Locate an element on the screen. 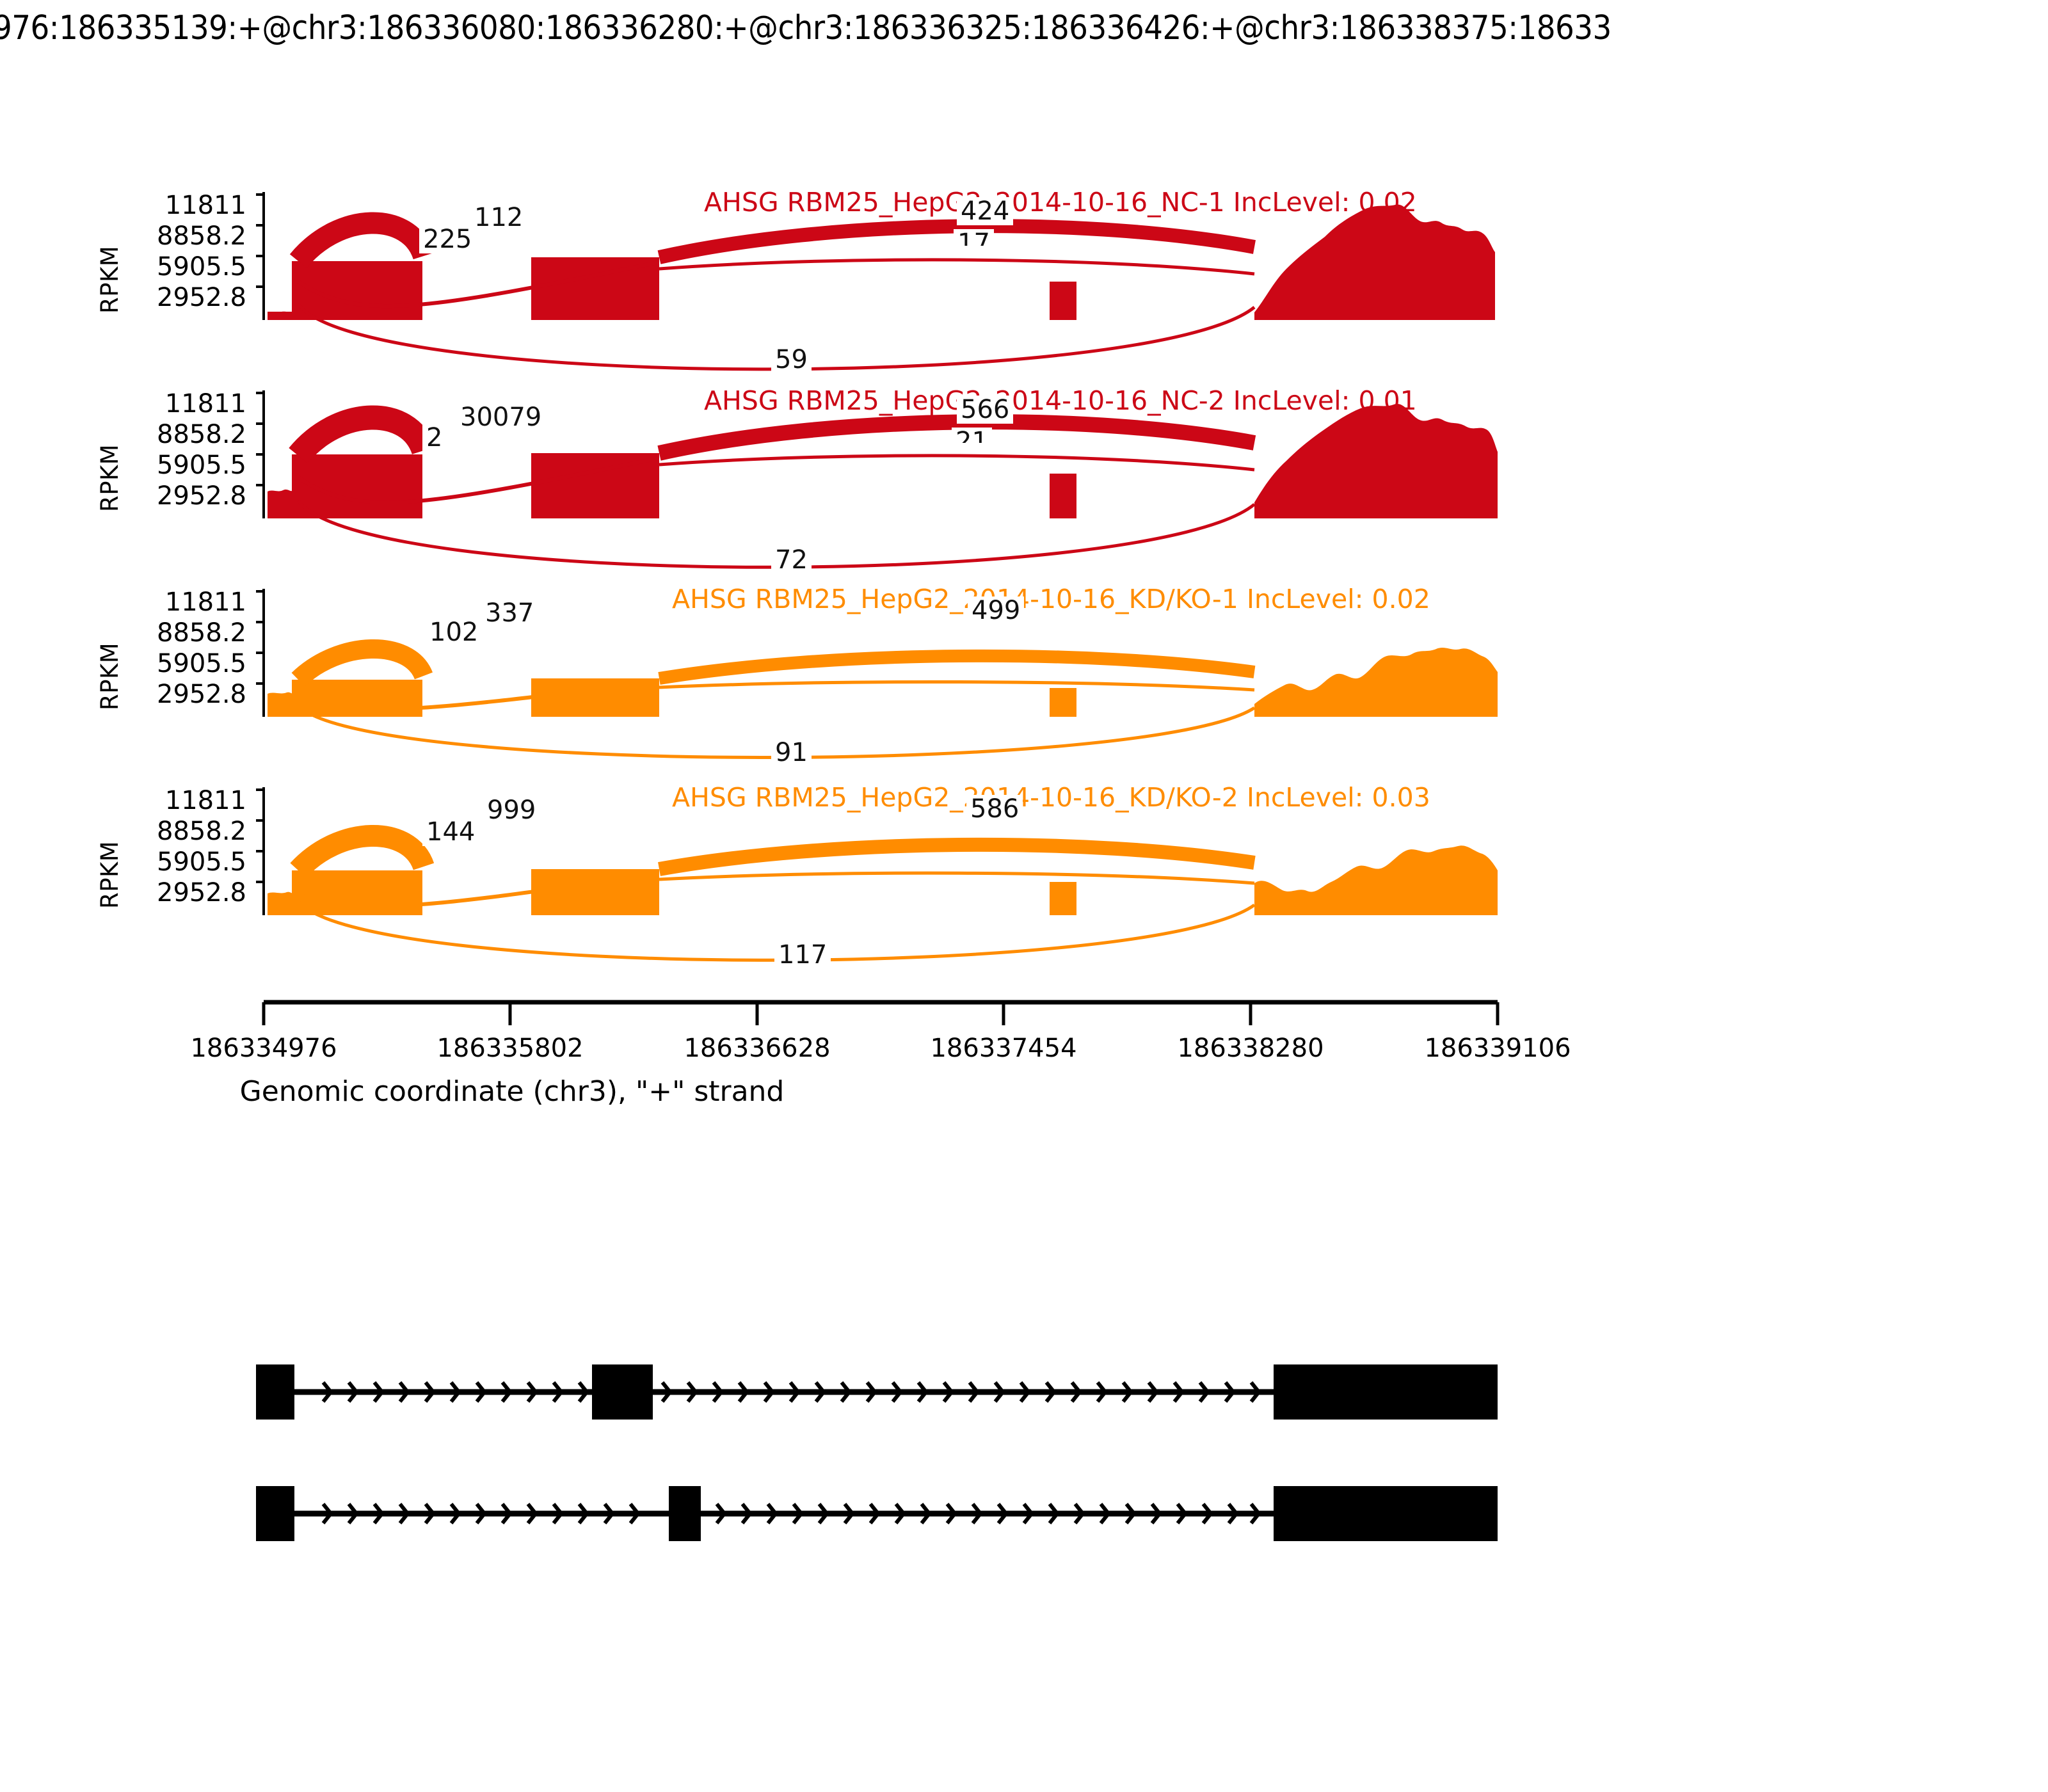 Image resolution: width=2048 pixels, height=1792 pixels. junction-label: 586 is located at coordinates (994, 809).